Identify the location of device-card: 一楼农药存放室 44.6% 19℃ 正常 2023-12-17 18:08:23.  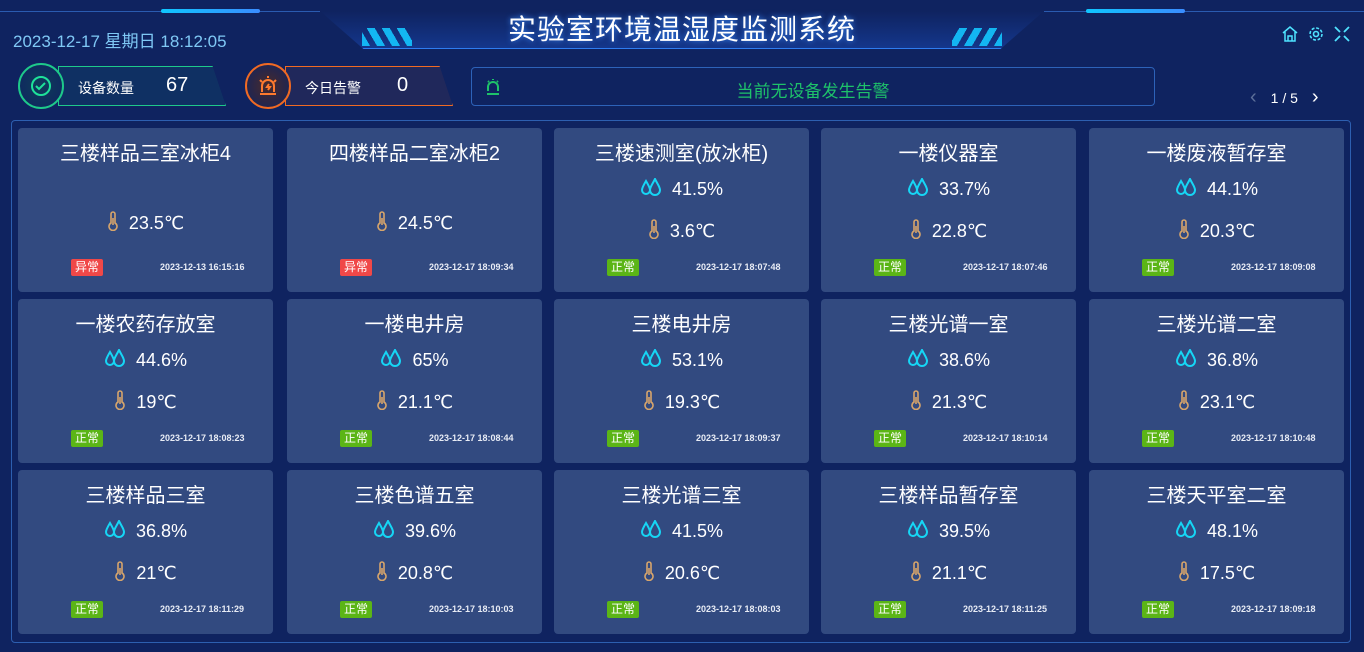
(145, 381).